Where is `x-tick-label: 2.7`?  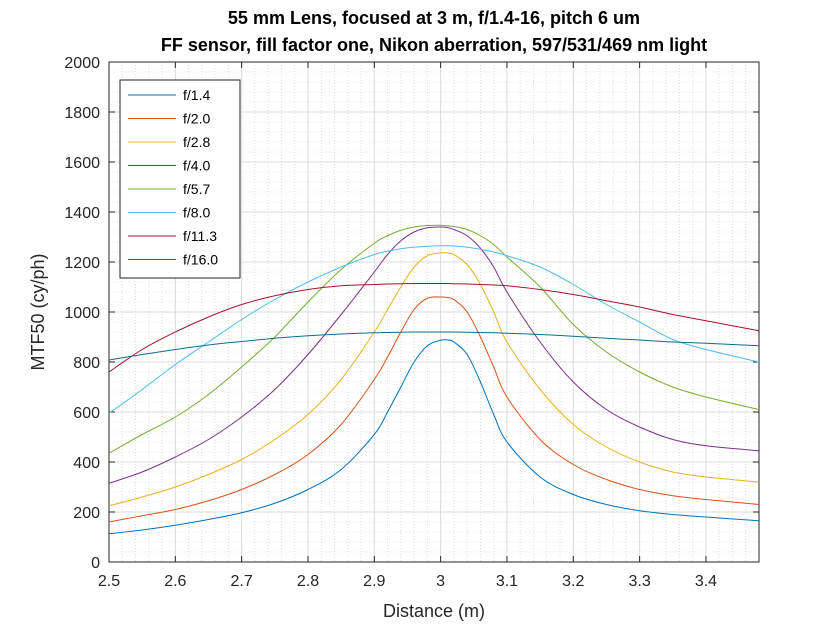
x-tick-label: 2.7 is located at coordinates (242, 581).